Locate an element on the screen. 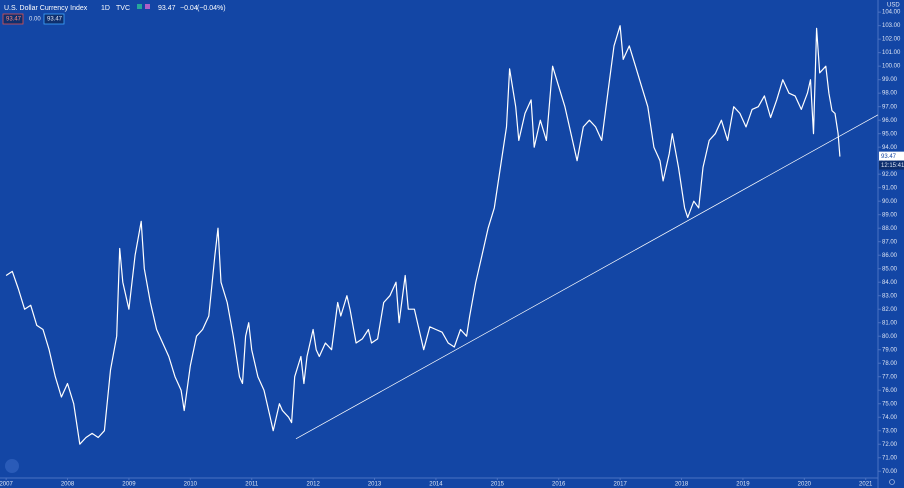  x-tick-label: 2016 is located at coordinates (559, 485).